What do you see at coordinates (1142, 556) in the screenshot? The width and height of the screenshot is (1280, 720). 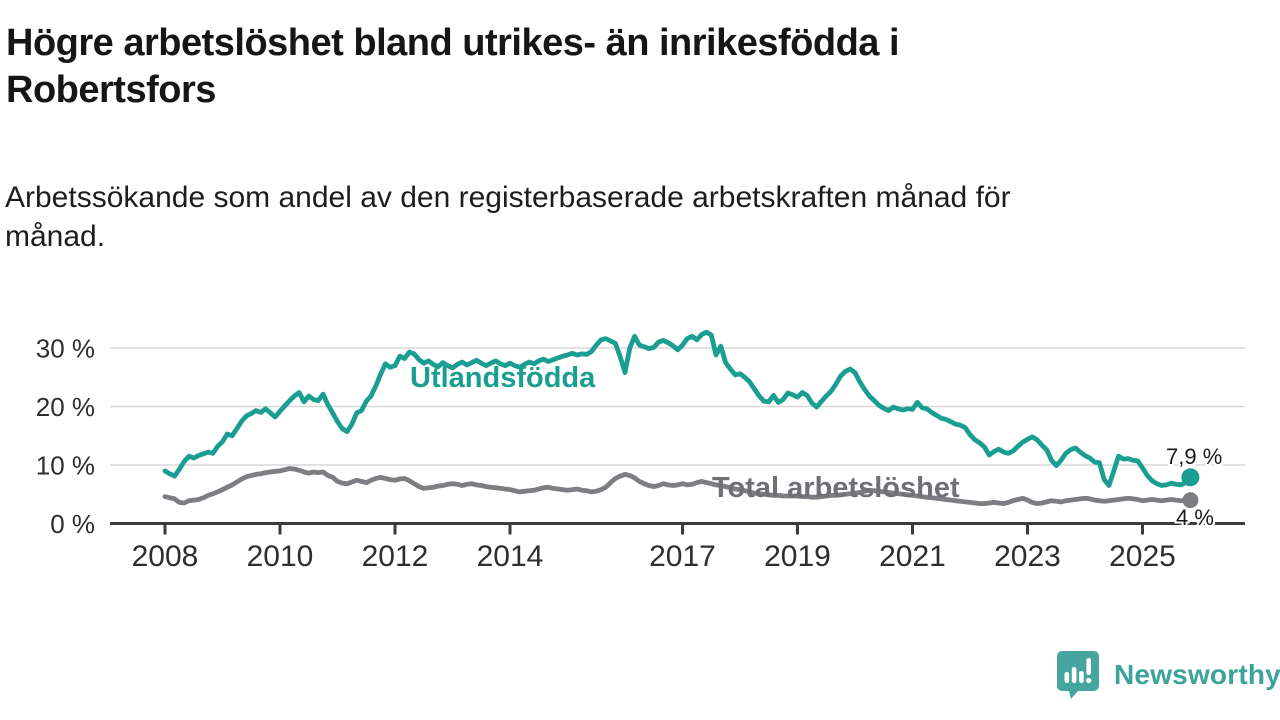 I see `x-tick-label: 2025` at bounding box center [1142, 556].